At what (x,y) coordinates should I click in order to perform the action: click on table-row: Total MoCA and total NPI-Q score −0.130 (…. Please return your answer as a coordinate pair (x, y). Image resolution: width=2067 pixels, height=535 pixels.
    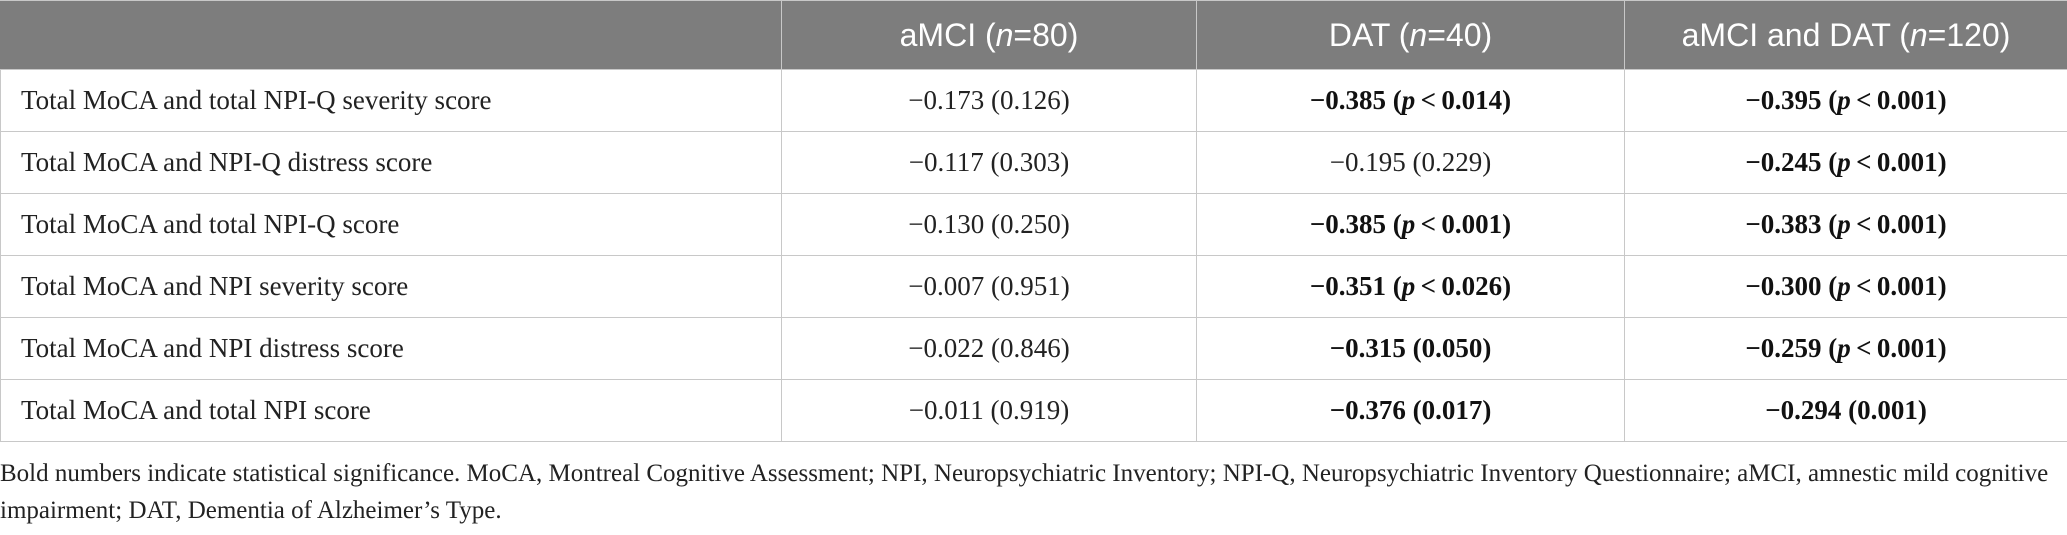
    Looking at the image, I should click on (1033, 224).